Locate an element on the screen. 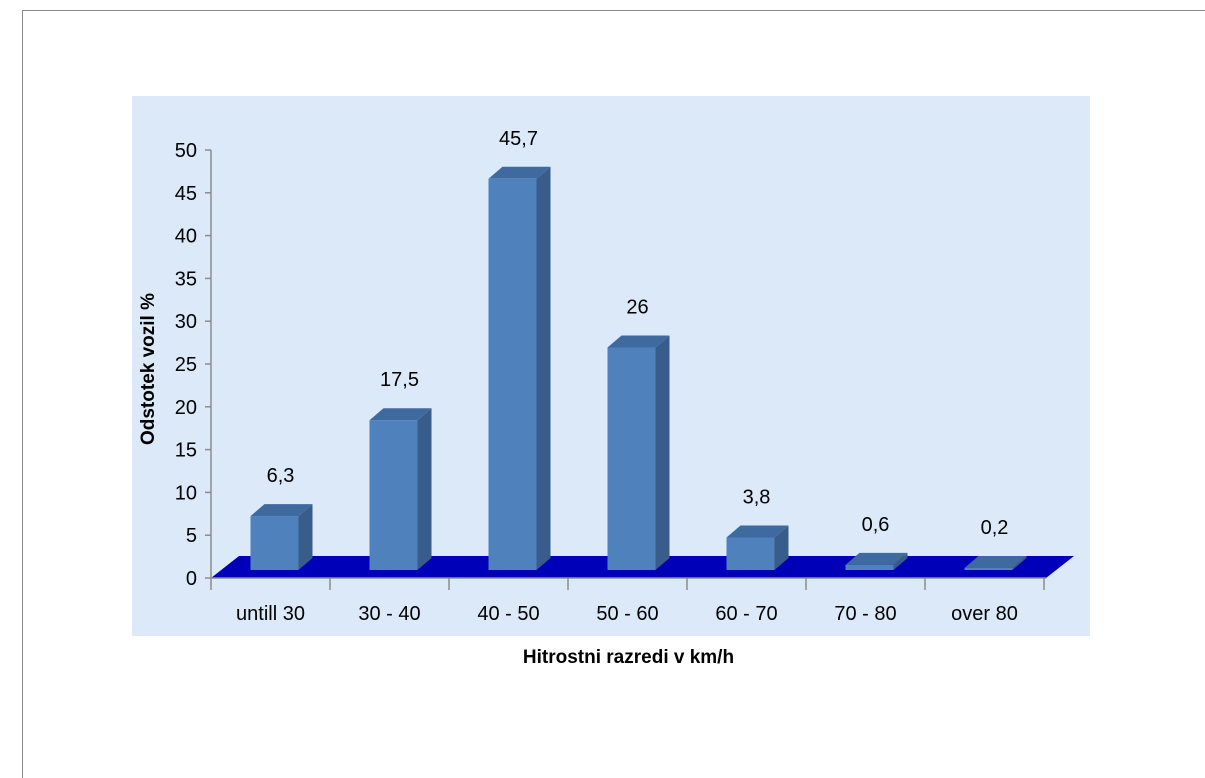 Image resolution: width=1205 pixels, height=778 pixels. data-label: 17,5 is located at coordinates (399, 380).